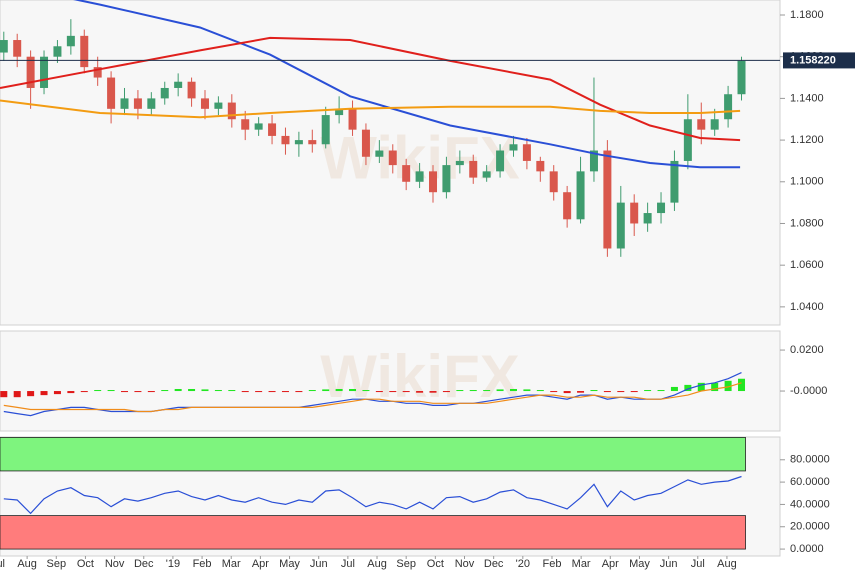  I want to click on y-tick-label: 40.0000, so click(810, 504).